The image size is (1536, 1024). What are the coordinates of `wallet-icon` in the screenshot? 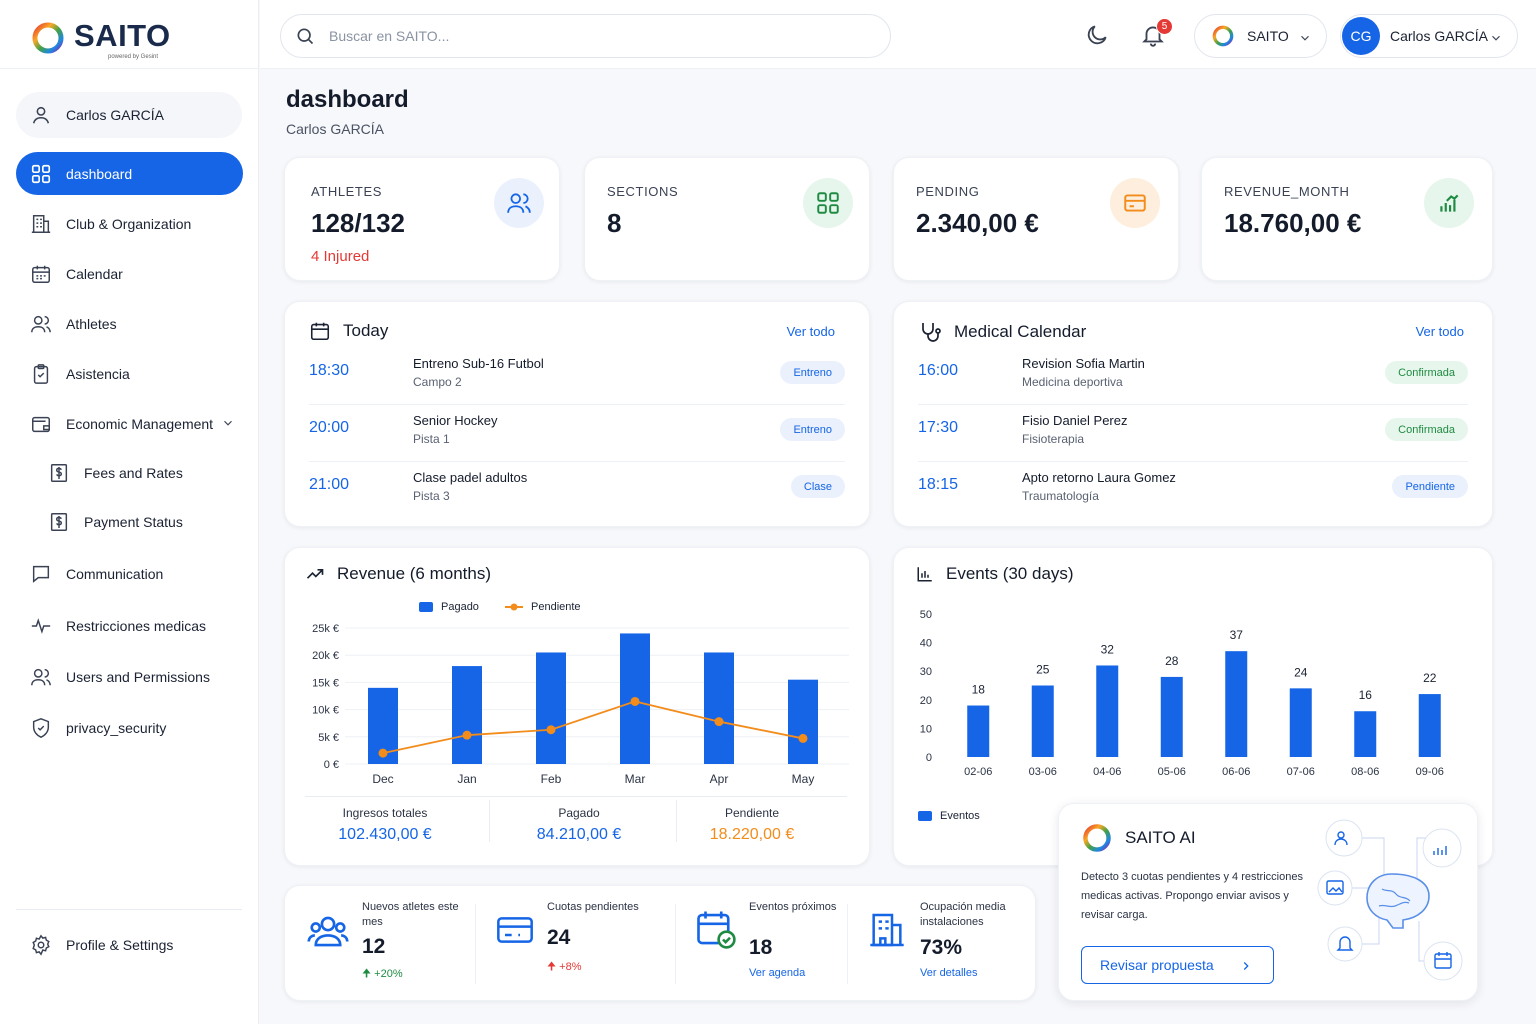 It's located at (41, 424).